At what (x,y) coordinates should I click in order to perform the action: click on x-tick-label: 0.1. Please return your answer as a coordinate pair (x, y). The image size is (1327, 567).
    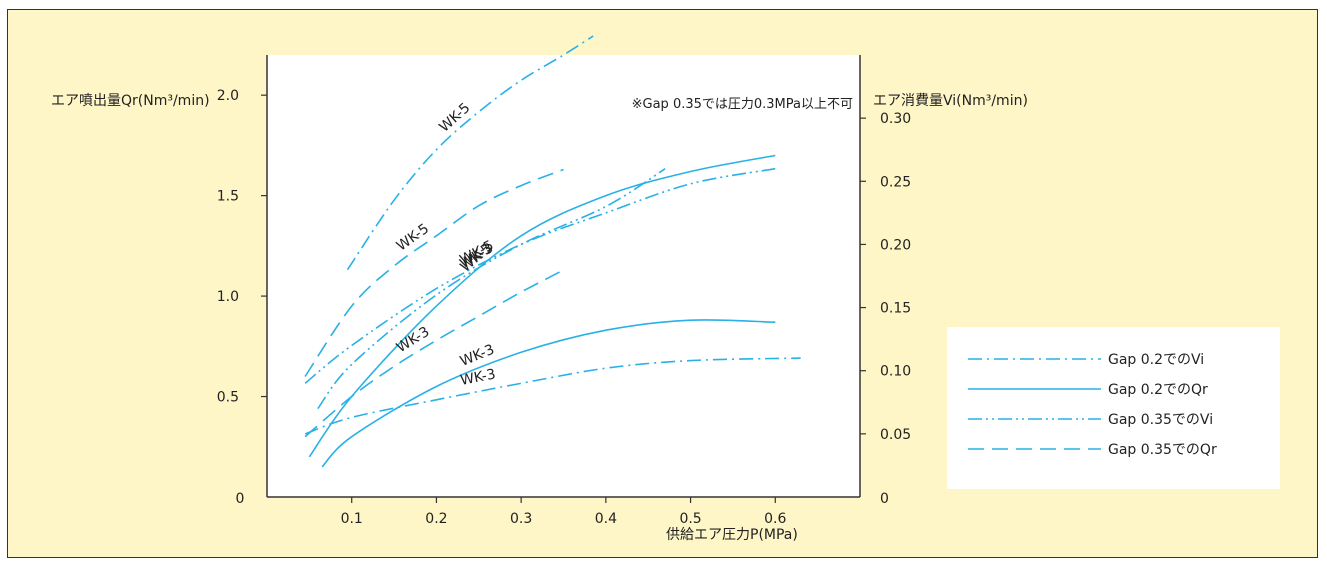
    Looking at the image, I should click on (352, 519).